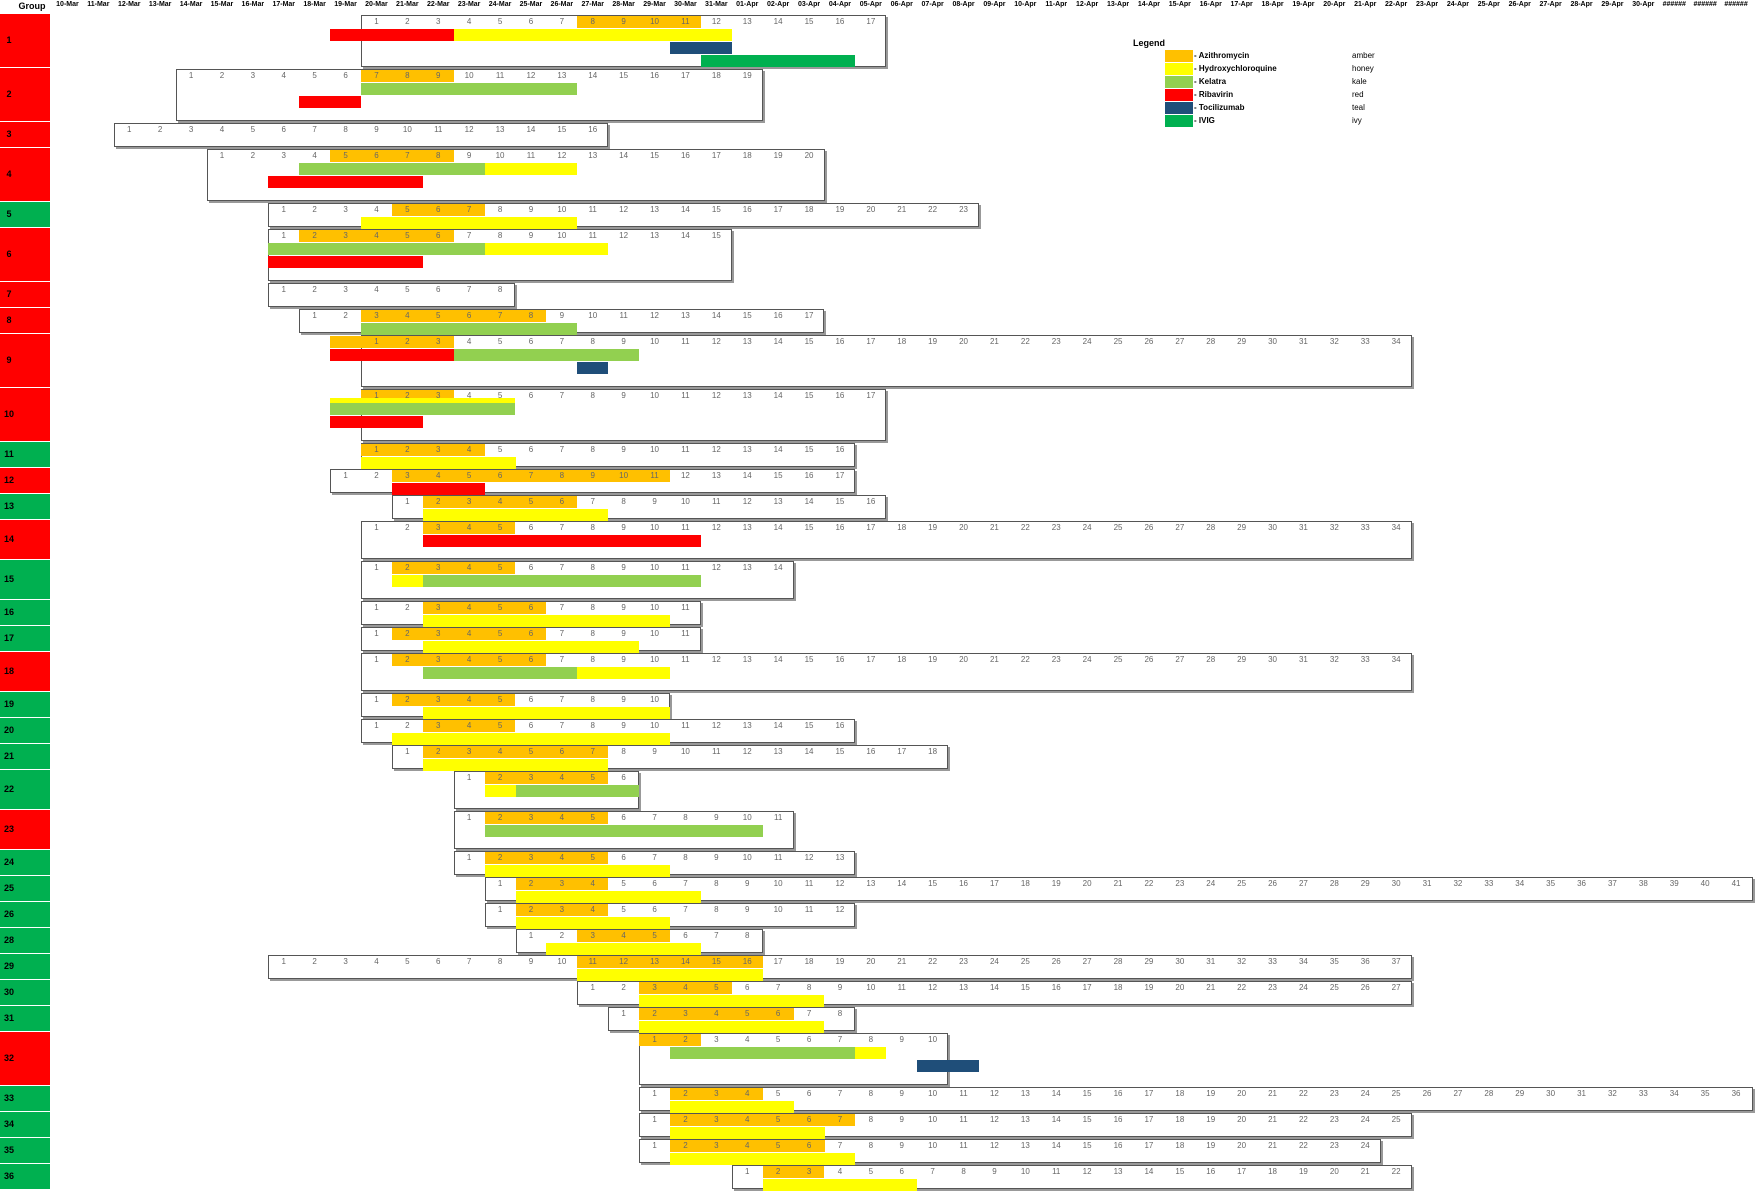 Image resolution: width=1755 pixels, height=1191 pixels. I want to click on date-header: 25-Mar, so click(531, 4).